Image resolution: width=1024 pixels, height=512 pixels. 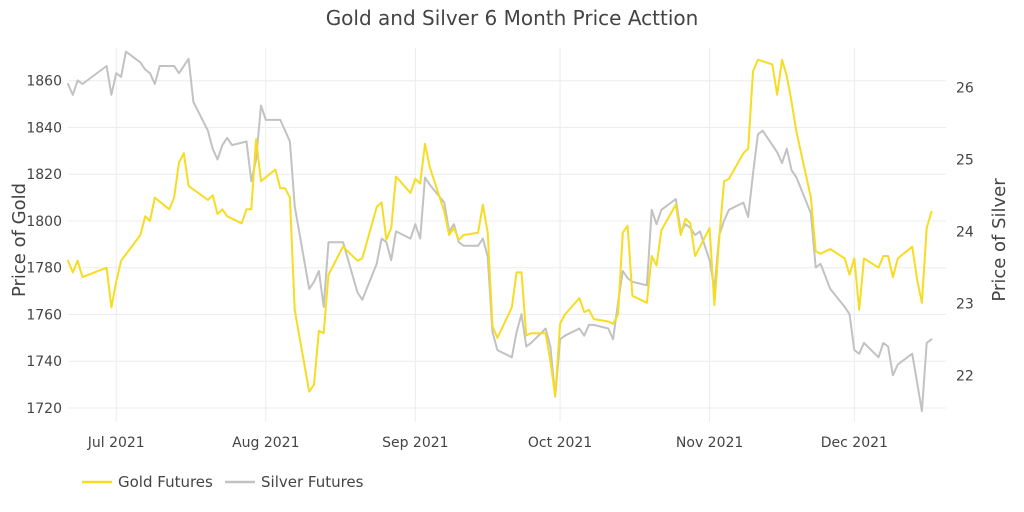 I want to click on legend-label-silver: Silver Futures, so click(x=312, y=482).